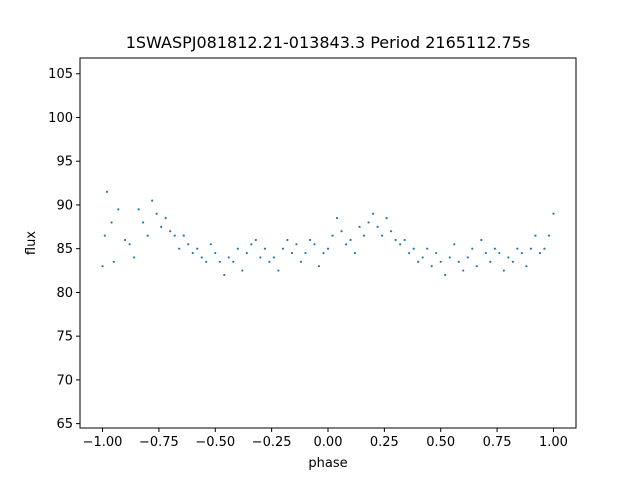 This screenshot has width=640, height=480. Describe the element at coordinates (64, 293) in the screenshot. I see `y-tick-label: 80` at that location.